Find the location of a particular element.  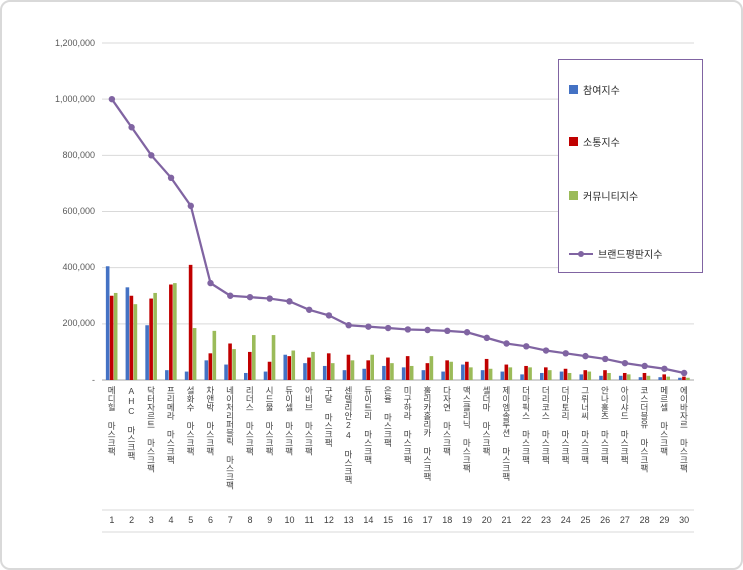

y-tick-label: - is located at coordinates (93, 379).